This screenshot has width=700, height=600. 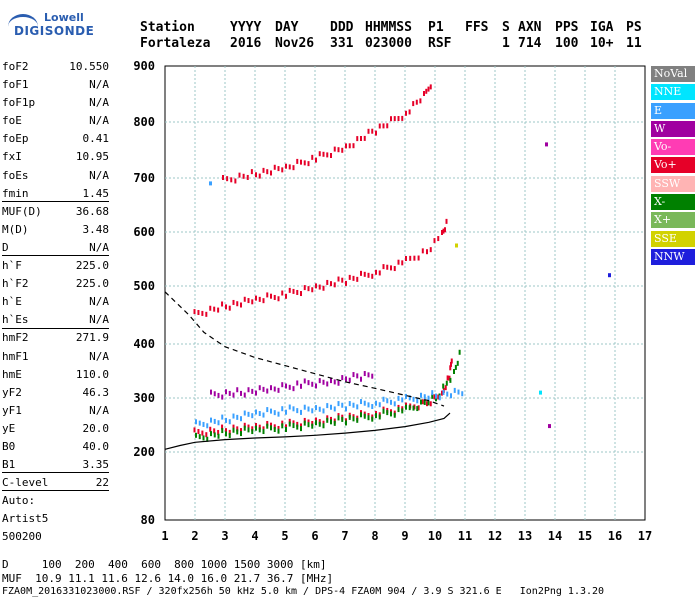 What do you see at coordinates (344, 536) in the screenshot?
I see `x-tick-label: 7` at bounding box center [344, 536].